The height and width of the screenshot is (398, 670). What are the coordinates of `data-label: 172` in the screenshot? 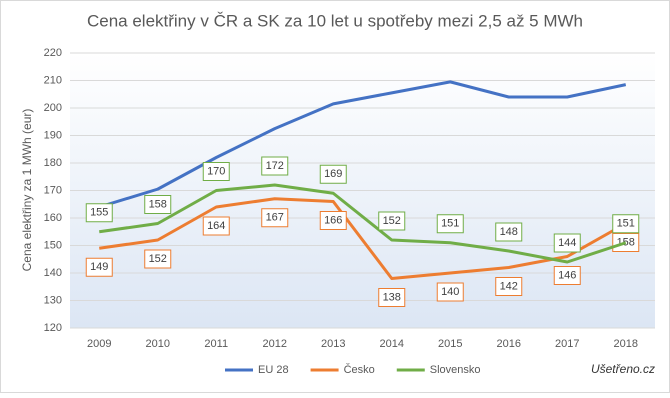 It's located at (275, 166).